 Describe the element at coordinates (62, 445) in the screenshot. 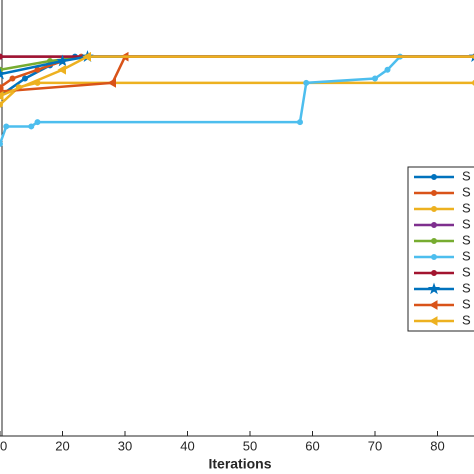

I see `x-tick-label: 20` at that location.